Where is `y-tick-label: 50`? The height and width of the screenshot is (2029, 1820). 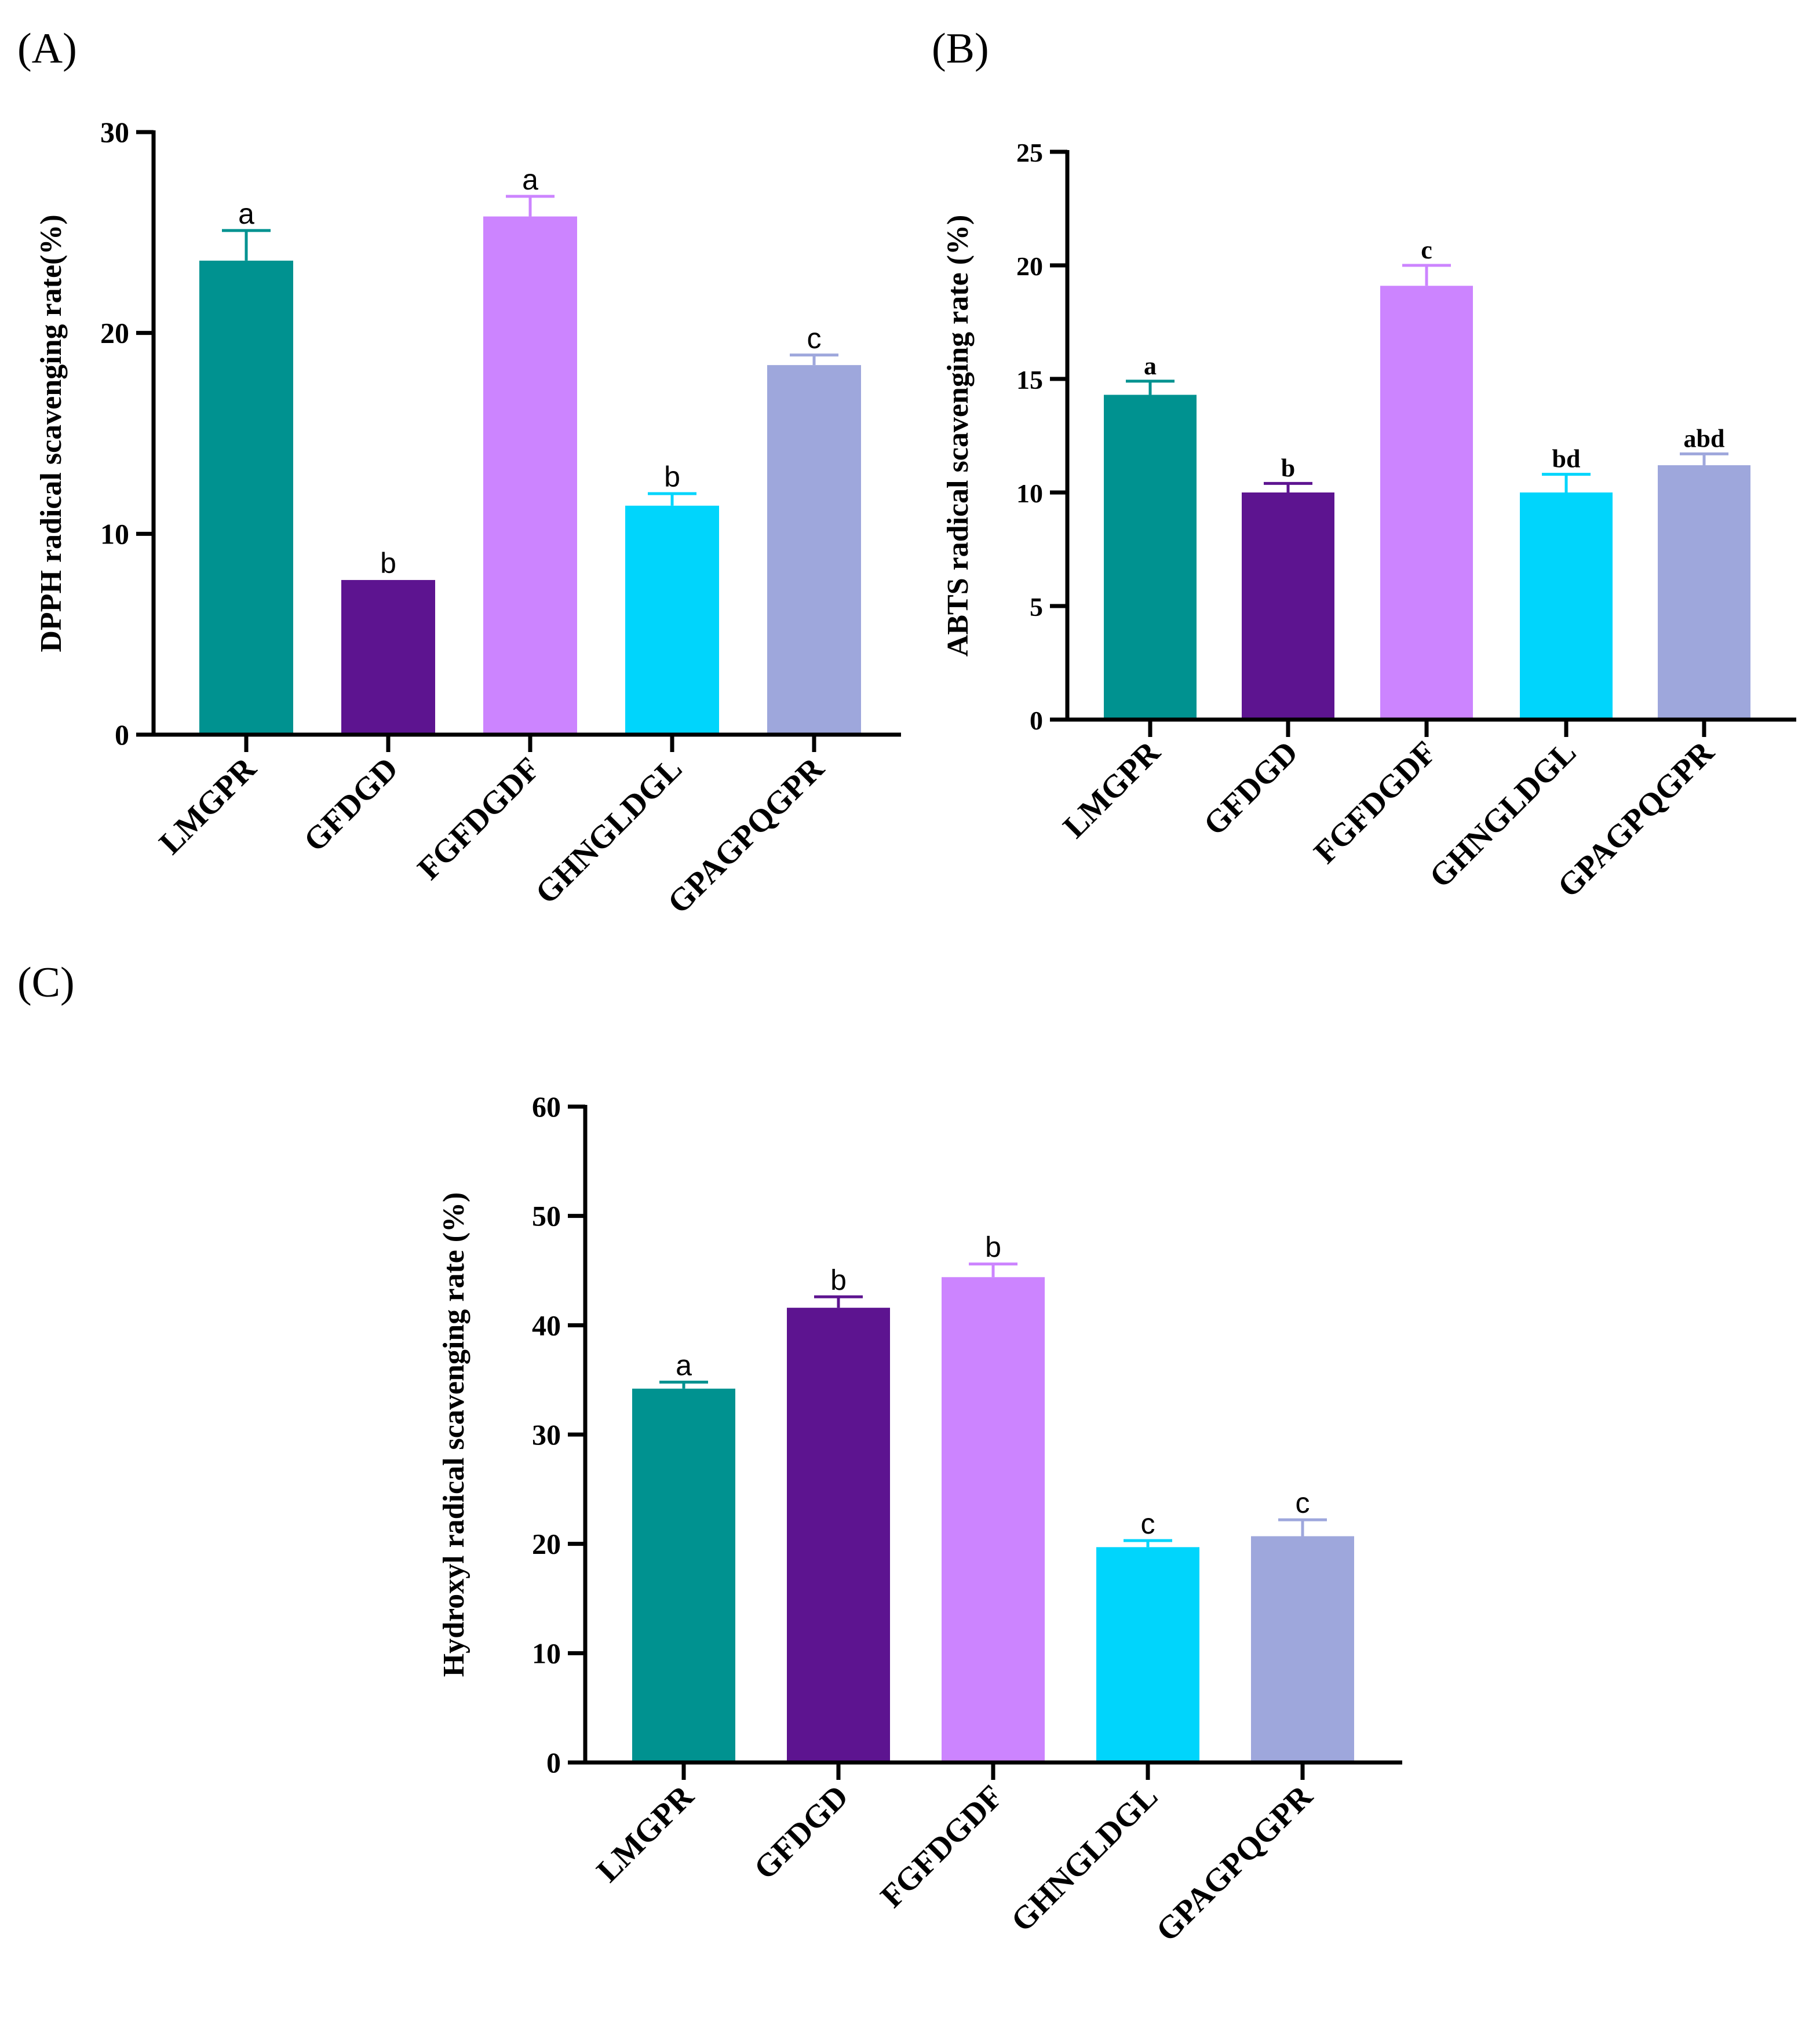 y-tick-label: 50 is located at coordinates (546, 1216).